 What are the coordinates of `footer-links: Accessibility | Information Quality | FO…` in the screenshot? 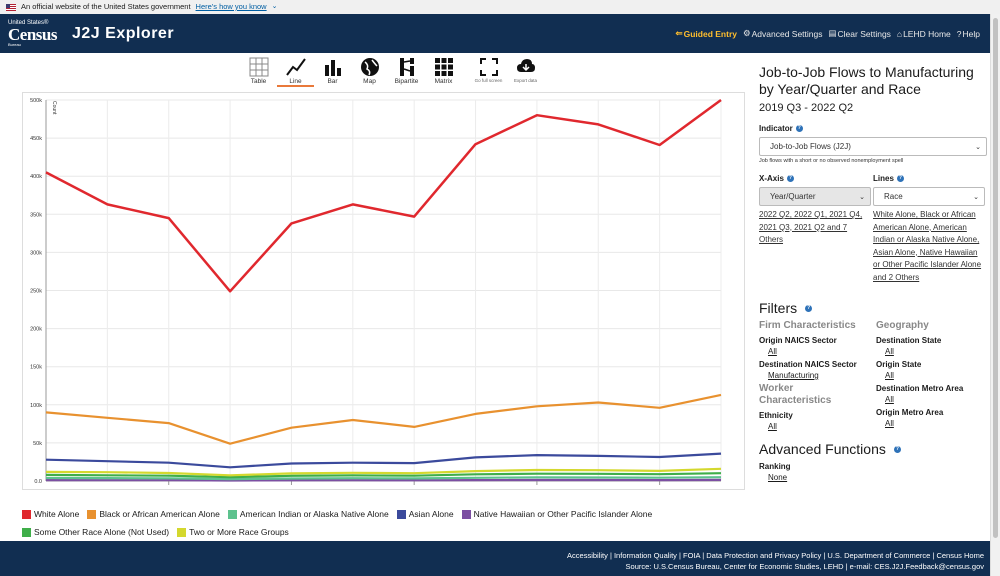 It's located at (775, 555).